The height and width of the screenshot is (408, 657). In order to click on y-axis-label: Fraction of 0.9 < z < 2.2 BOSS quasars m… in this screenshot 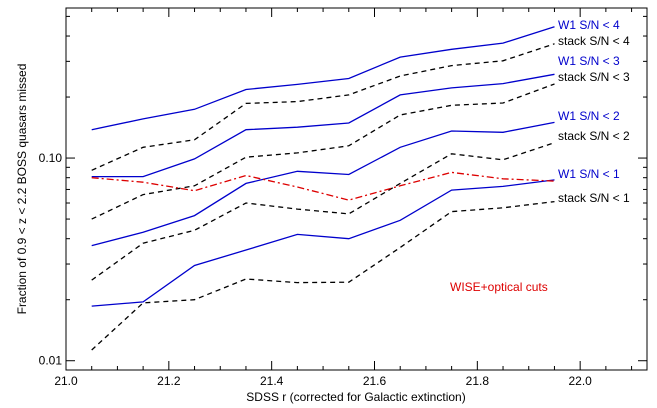, I will do `click(22, 189)`.